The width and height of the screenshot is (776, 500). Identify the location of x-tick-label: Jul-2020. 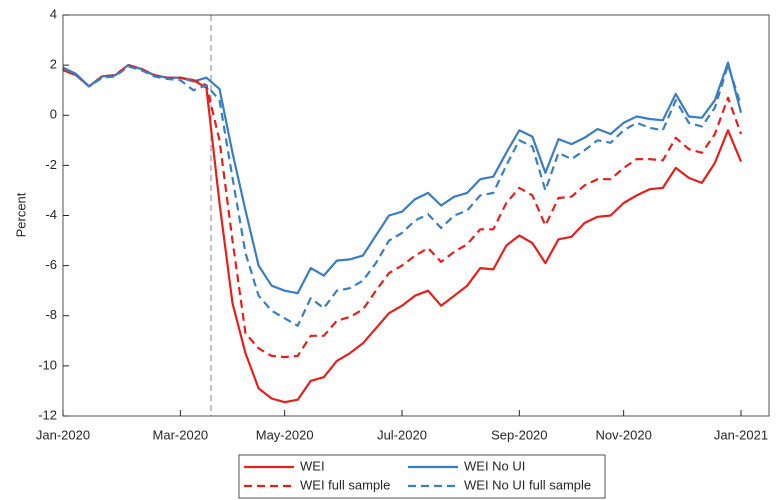
(402, 434).